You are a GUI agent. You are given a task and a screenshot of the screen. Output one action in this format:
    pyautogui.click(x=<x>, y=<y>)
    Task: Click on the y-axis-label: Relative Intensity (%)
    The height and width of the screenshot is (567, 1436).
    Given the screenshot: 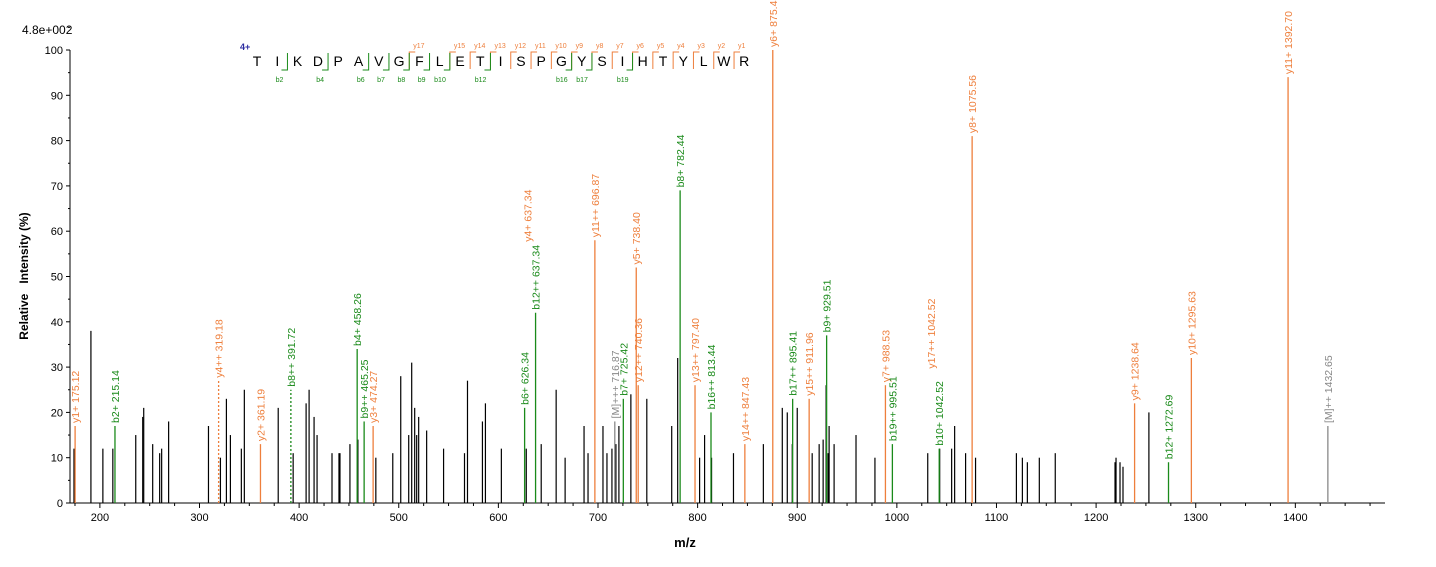 What is the action you would take?
    pyautogui.click(x=24, y=275)
    